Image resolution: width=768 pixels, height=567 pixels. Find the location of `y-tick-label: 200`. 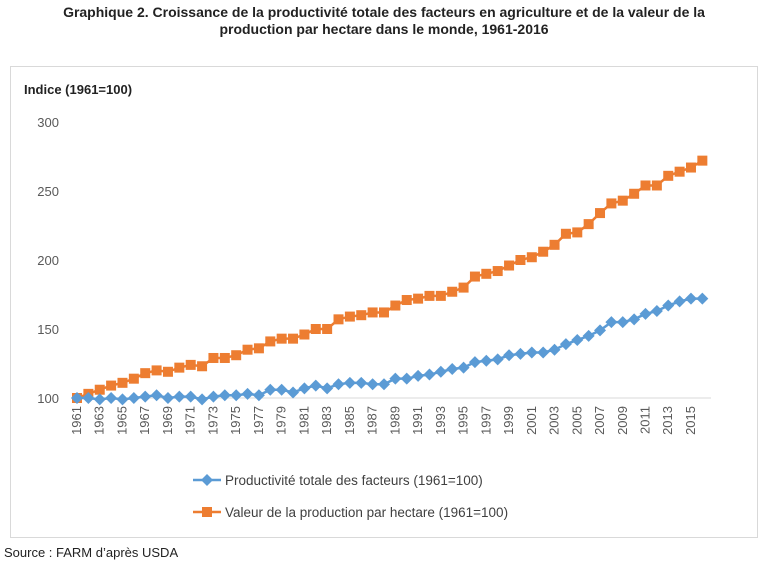

y-tick-label: 200 is located at coordinates (48, 260).